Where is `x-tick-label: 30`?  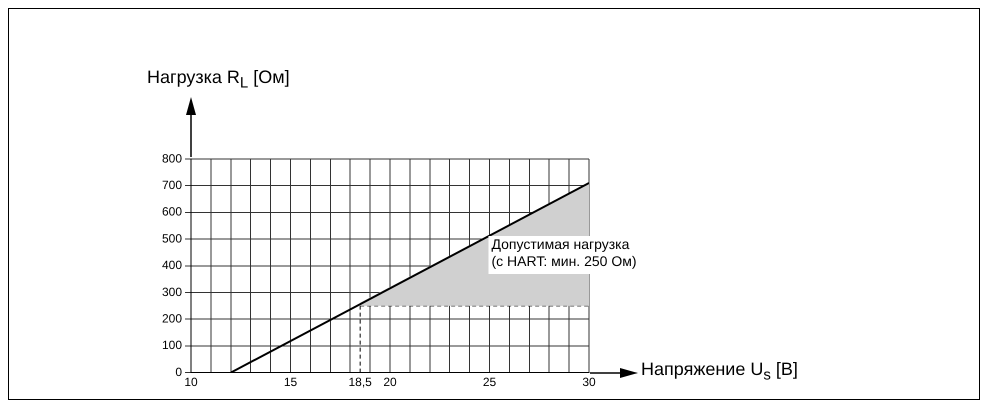
x-tick-label: 30 is located at coordinates (589, 382).